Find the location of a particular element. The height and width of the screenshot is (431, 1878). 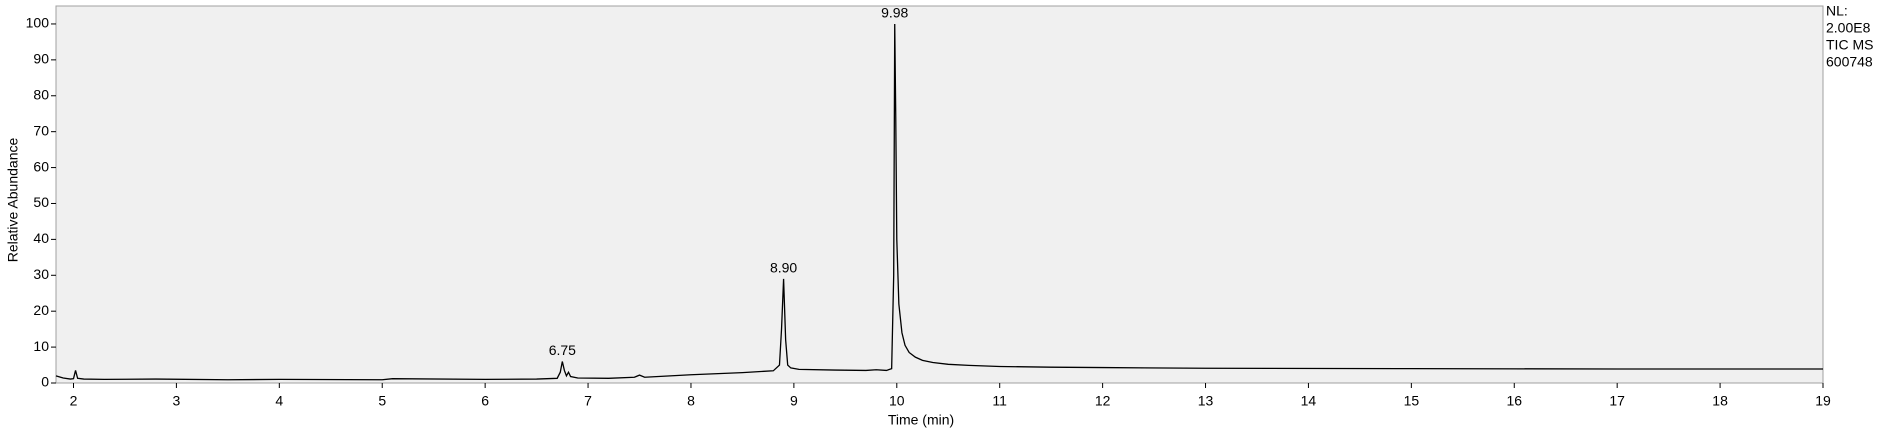

side-label: 600748 is located at coordinates (1849, 62).